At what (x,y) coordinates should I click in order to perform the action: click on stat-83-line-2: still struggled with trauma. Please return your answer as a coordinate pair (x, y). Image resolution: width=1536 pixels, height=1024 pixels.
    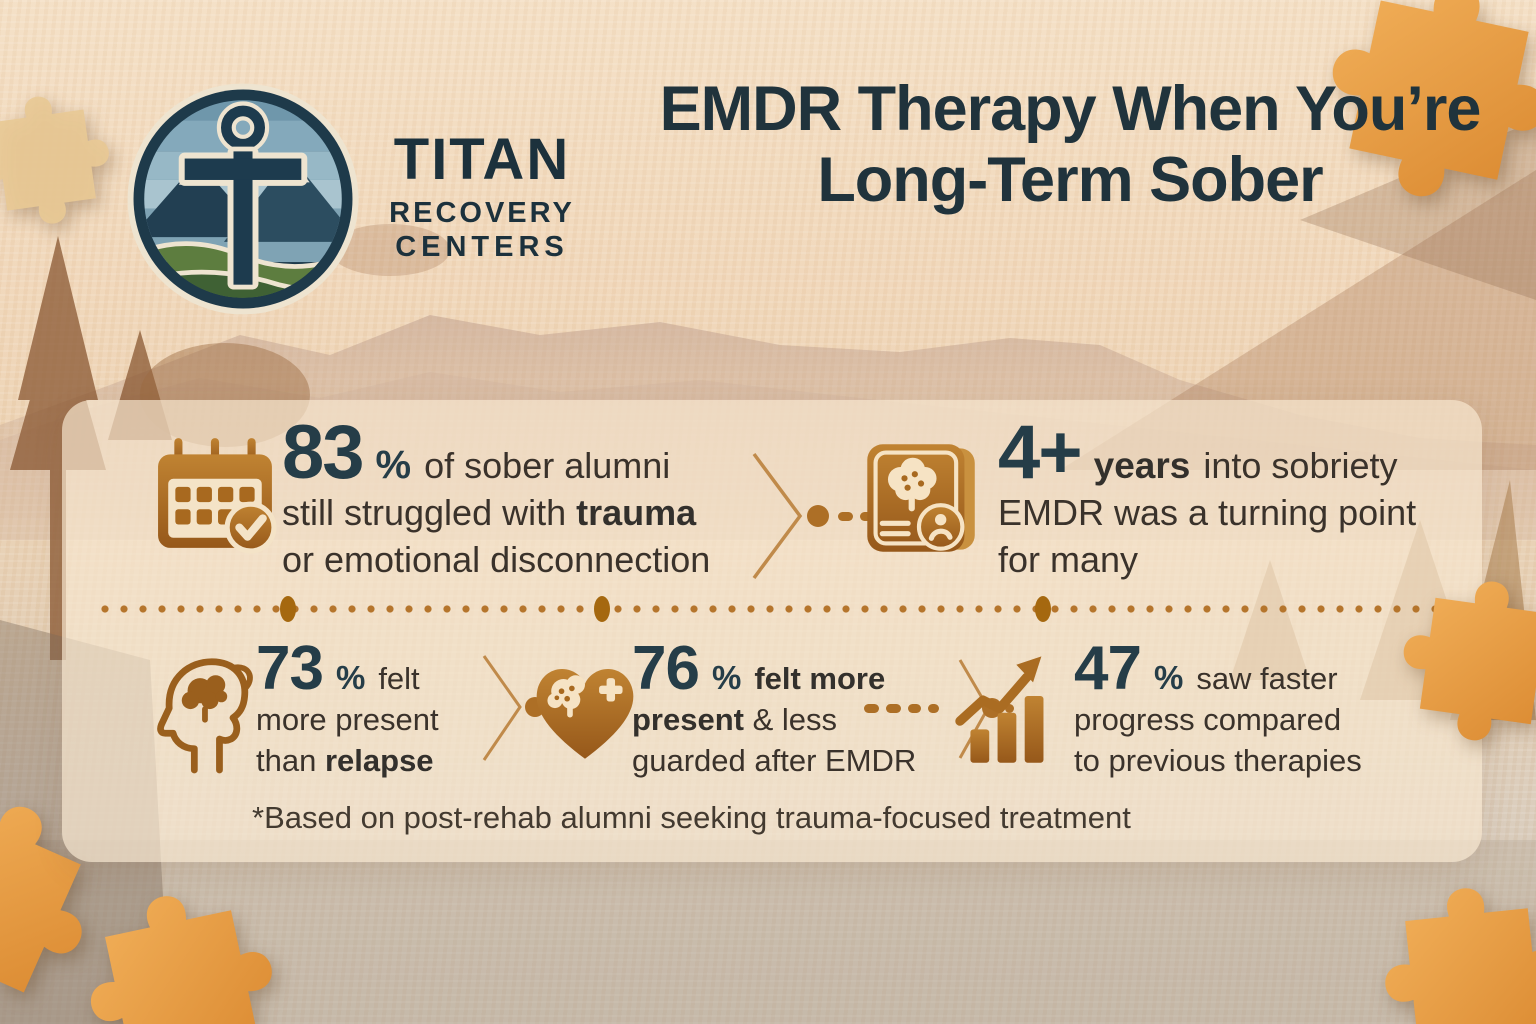
    Looking at the image, I should click on (496, 512).